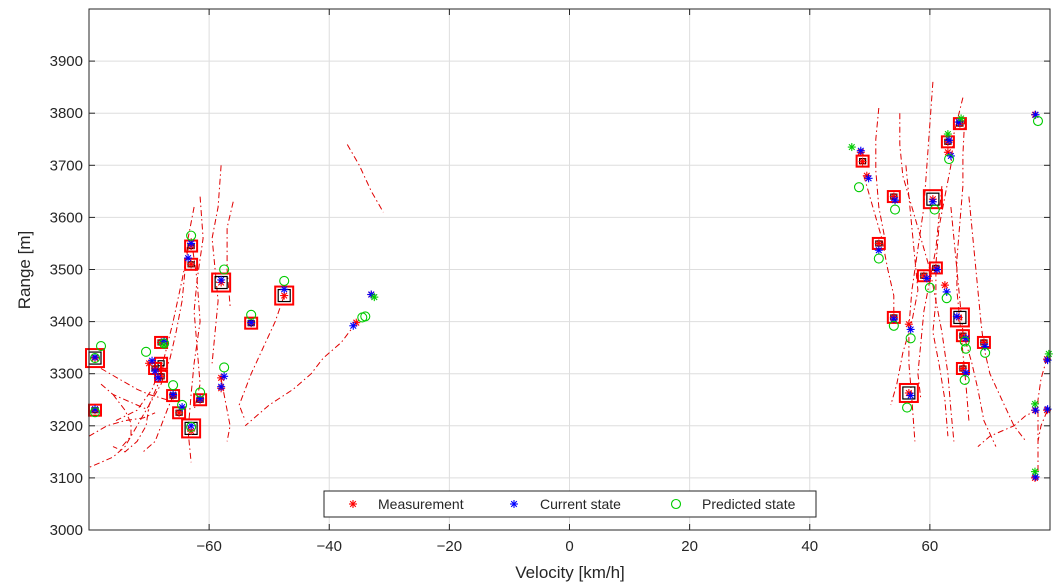 This screenshot has height=588, width=1059. I want to click on legend-label-predicted-state: Predicted state, so click(749, 504).